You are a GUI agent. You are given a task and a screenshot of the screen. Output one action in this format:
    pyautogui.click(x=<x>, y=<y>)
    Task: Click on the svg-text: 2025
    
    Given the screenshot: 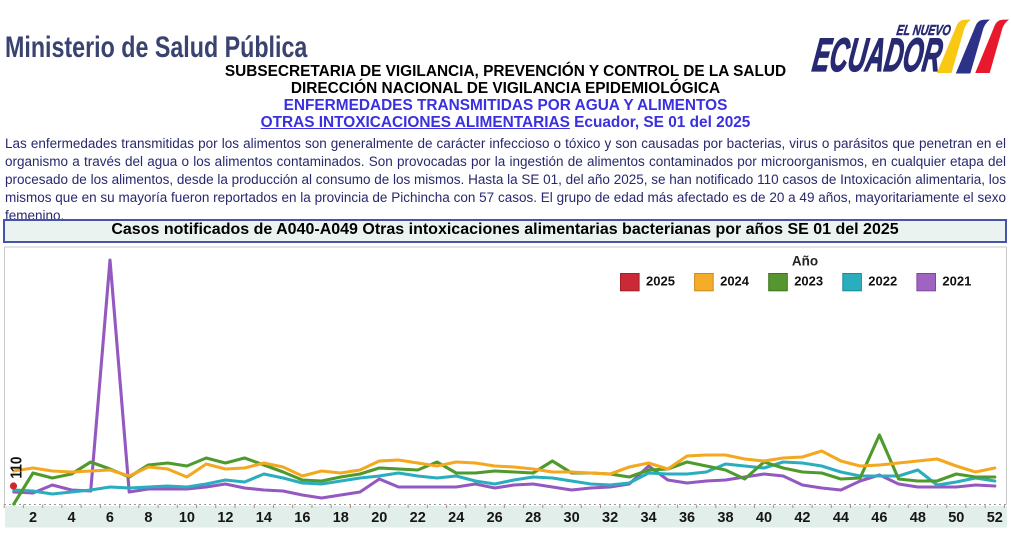 What is the action you would take?
    pyautogui.click(x=660, y=281)
    